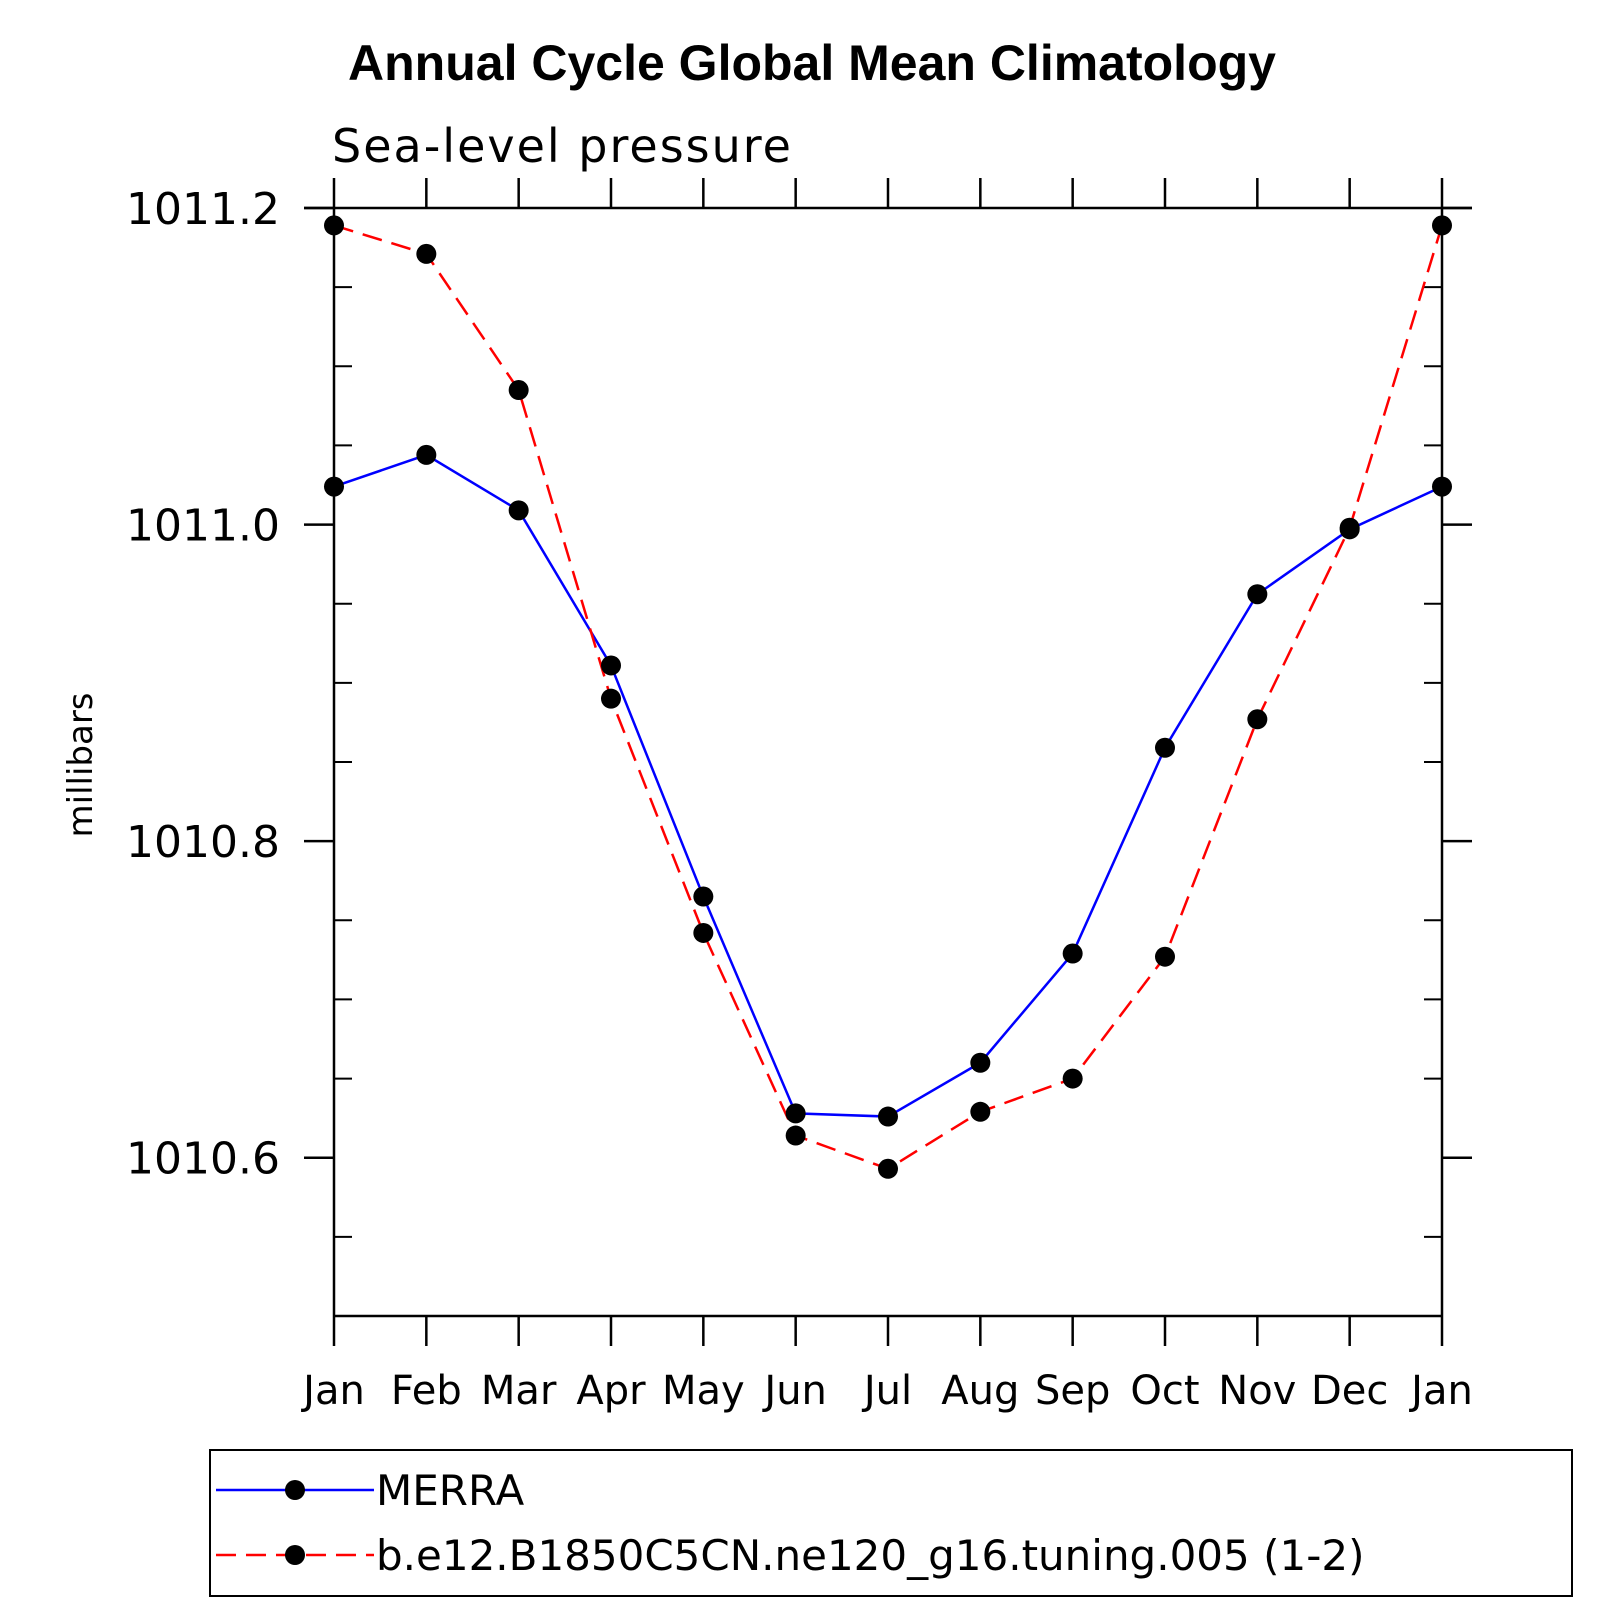 The image size is (1624, 1624). I want to click on legend-marker-merra, so click(295, 1490).